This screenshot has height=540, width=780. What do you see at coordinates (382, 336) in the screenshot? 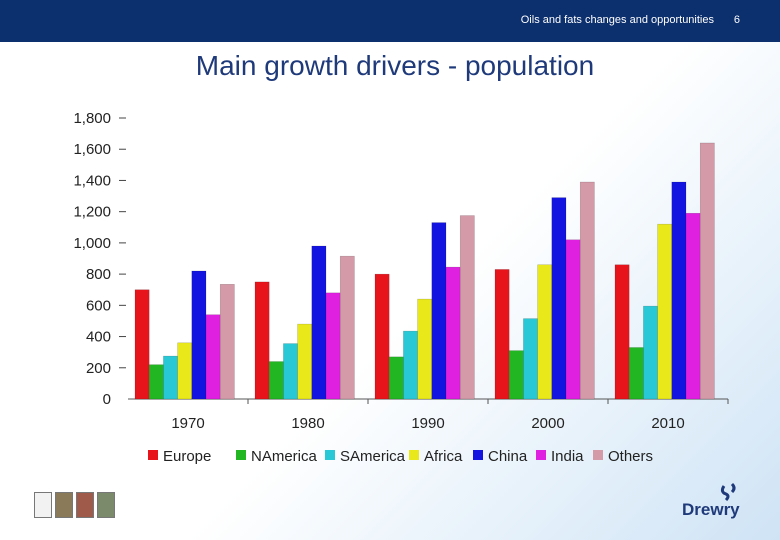
I see `bar-europe-1990` at bounding box center [382, 336].